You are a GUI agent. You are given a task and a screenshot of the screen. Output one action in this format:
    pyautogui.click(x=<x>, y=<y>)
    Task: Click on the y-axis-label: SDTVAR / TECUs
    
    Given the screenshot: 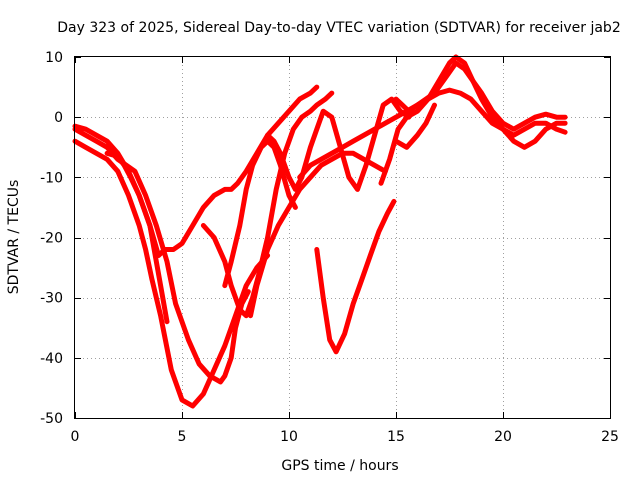 What is the action you would take?
    pyautogui.click(x=14, y=237)
    